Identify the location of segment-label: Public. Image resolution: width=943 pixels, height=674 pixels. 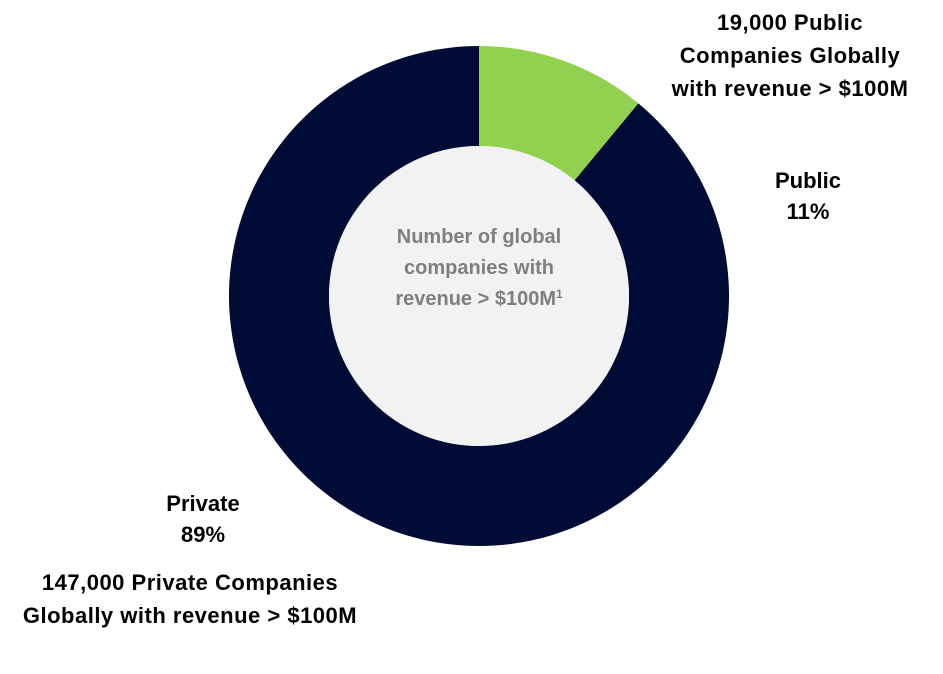
(807, 180).